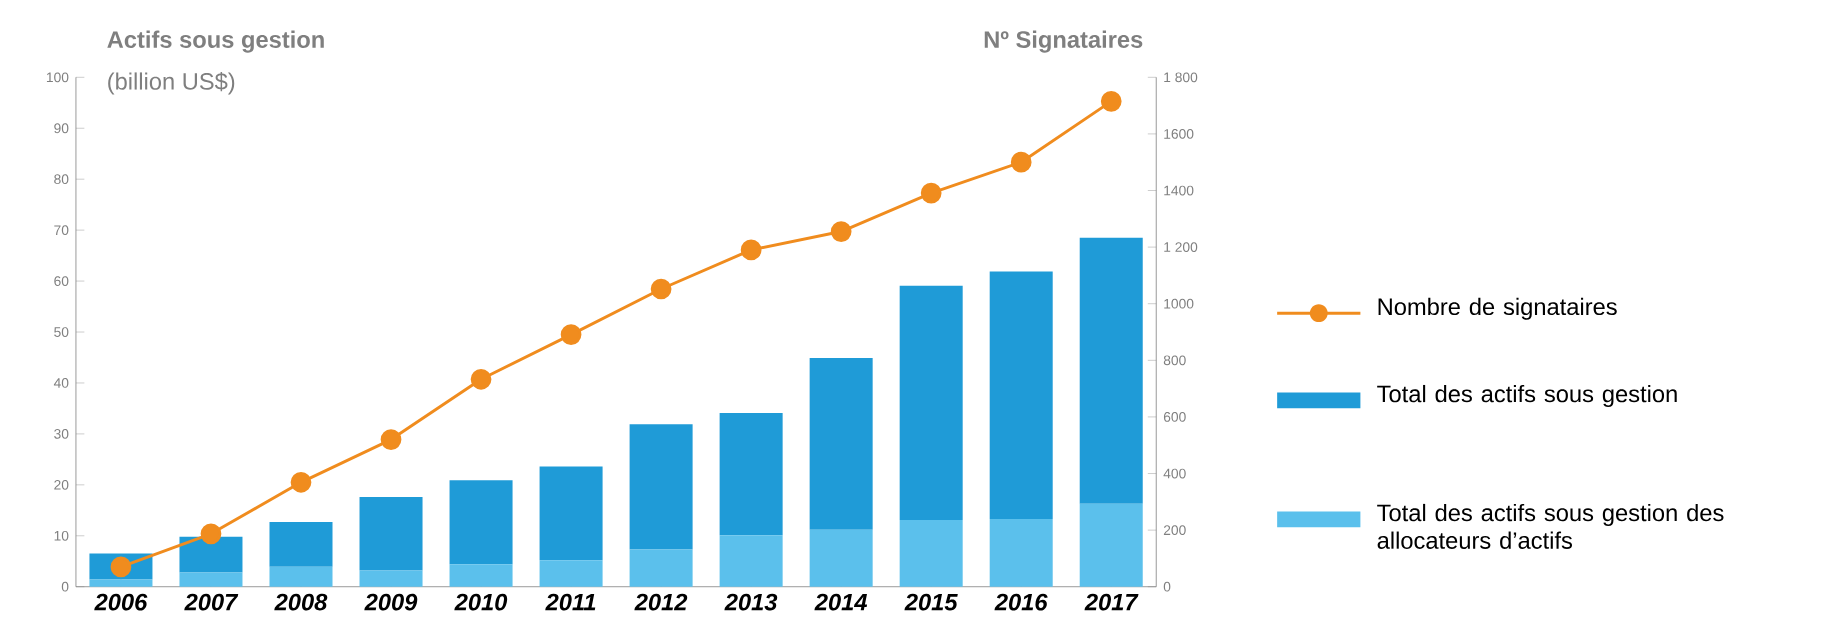 The height and width of the screenshot is (636, 1848). Describe the element at coordinates (215, 41) in the screenshot. I see `y-axis-title: Actifs sous gestion` at that location.